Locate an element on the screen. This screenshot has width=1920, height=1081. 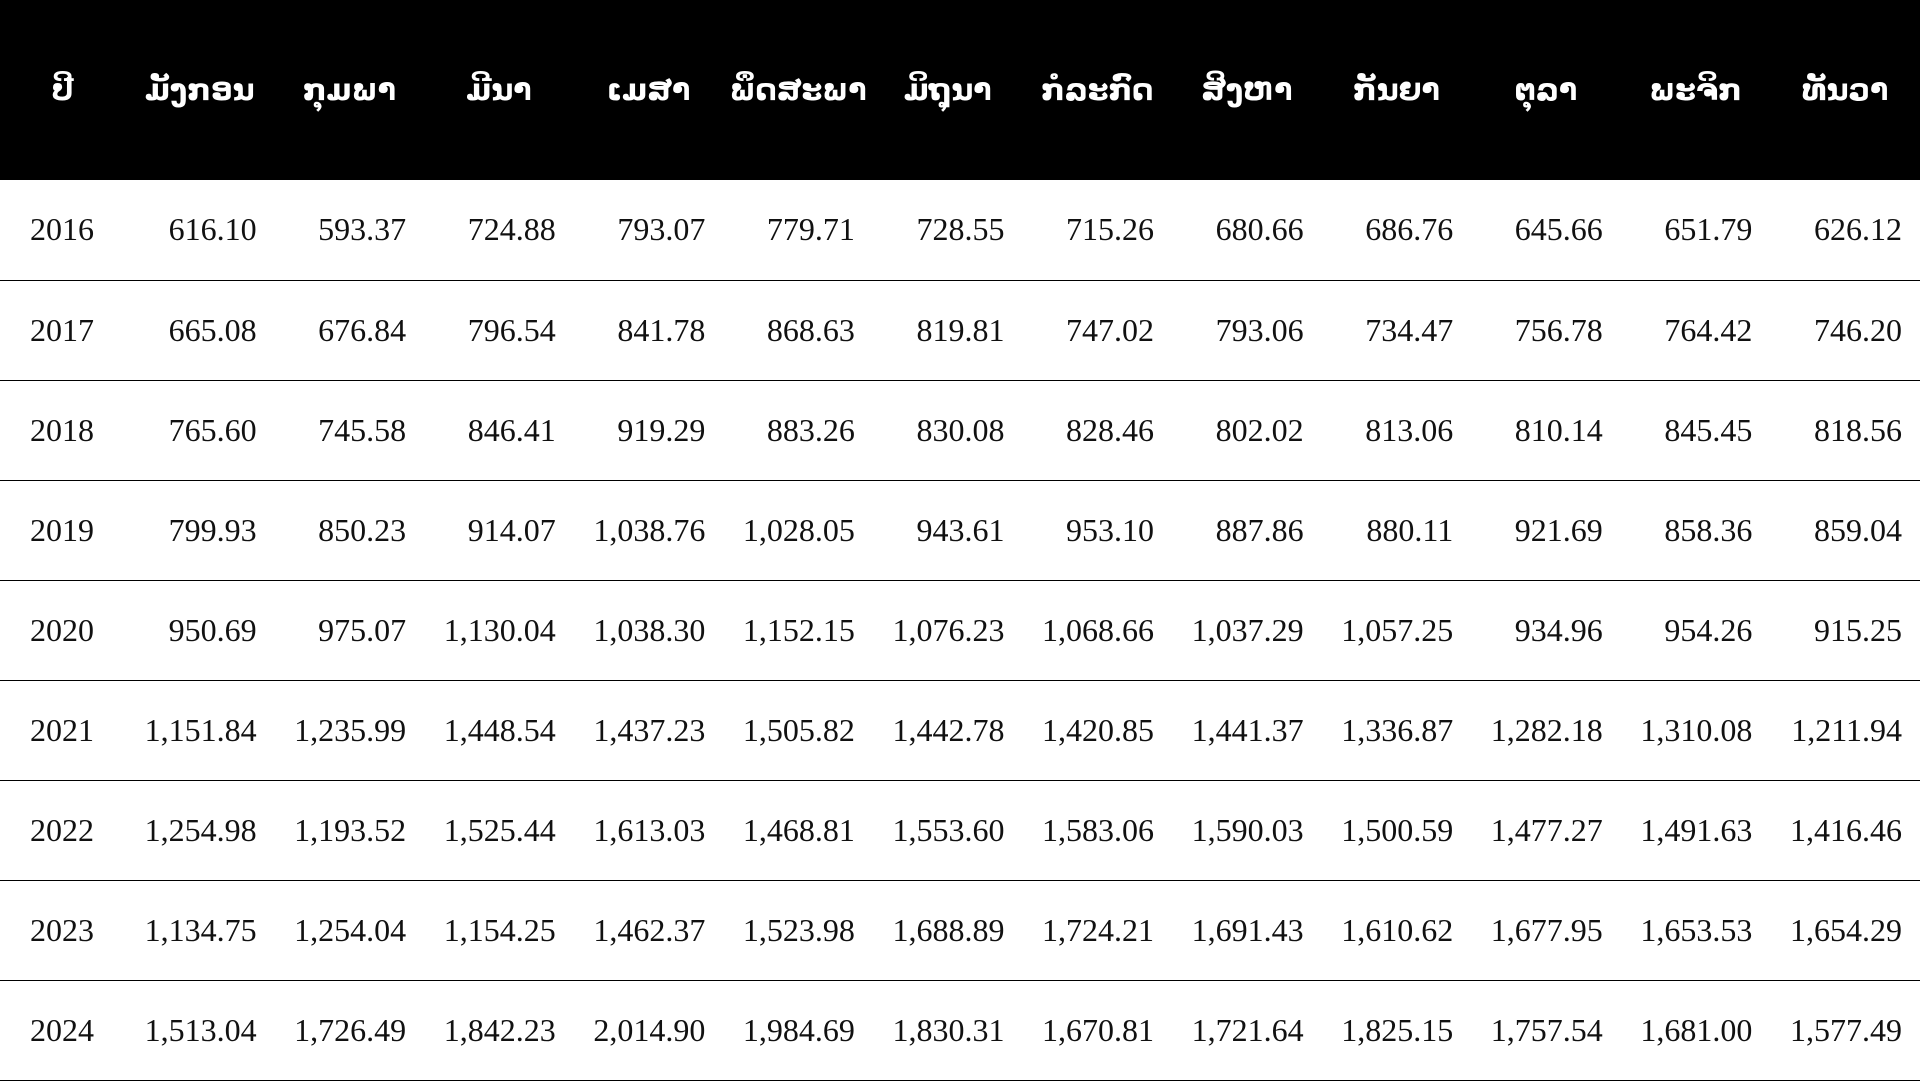
value-cell: 1,610.62 is located at coordinates (1397, 929).